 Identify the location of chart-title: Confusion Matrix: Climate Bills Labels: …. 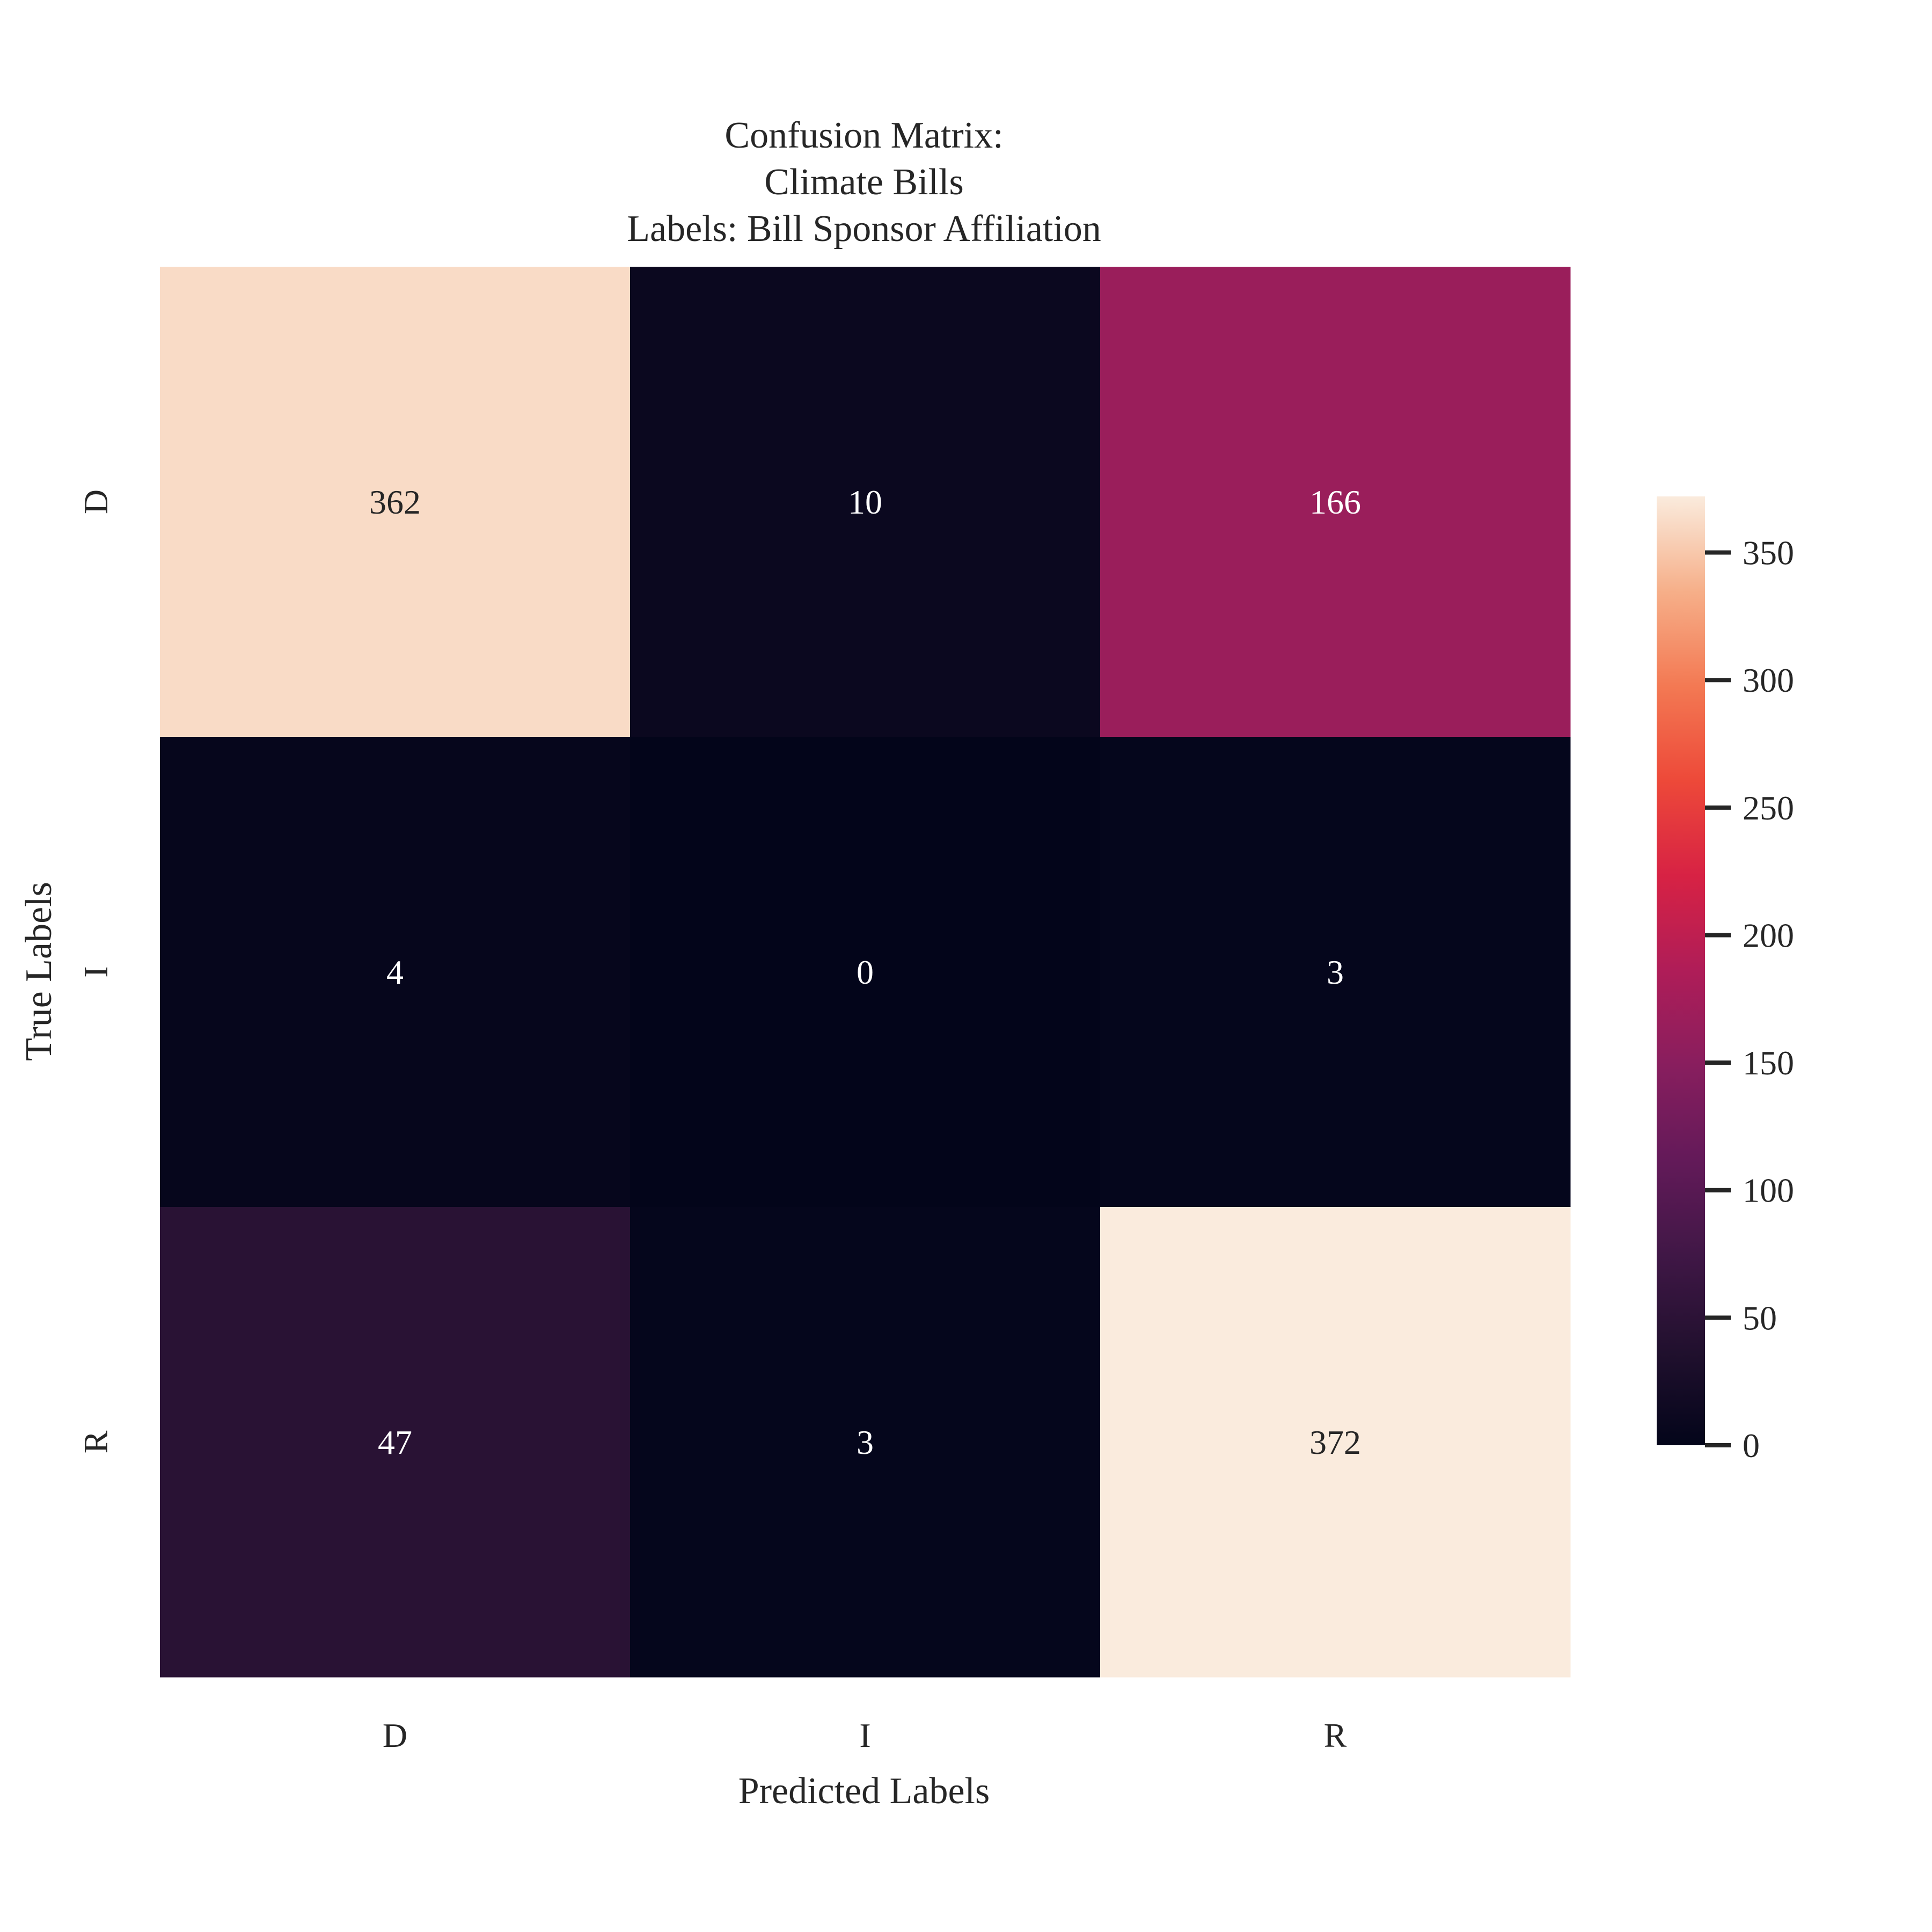
(864, 182).